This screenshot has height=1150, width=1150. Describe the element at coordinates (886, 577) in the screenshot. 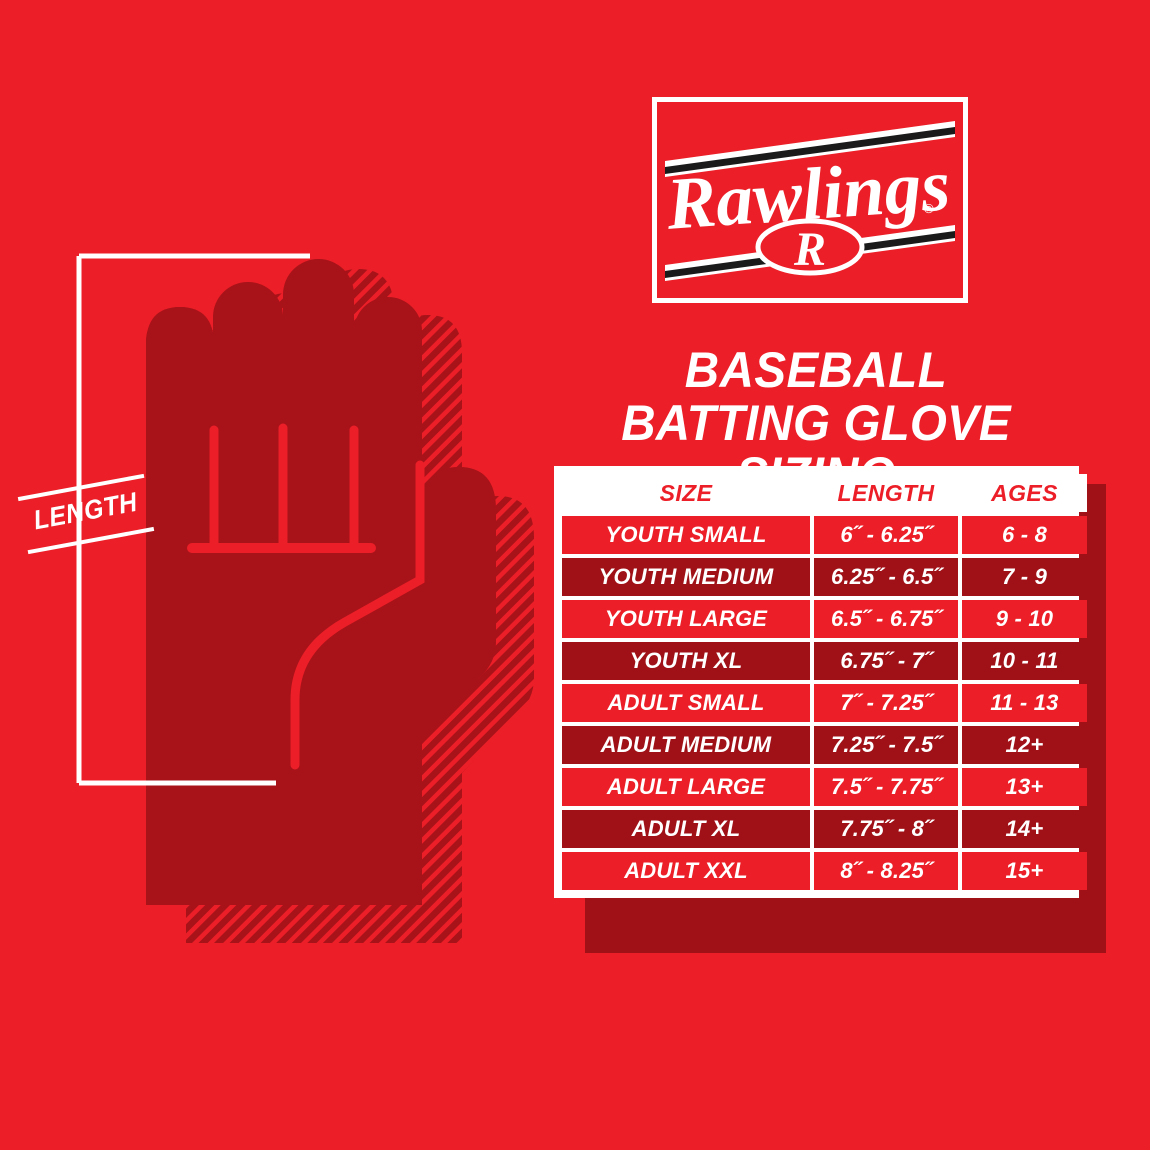

I see `cell-length: 6.25˝ - 6.5˝` at that location.